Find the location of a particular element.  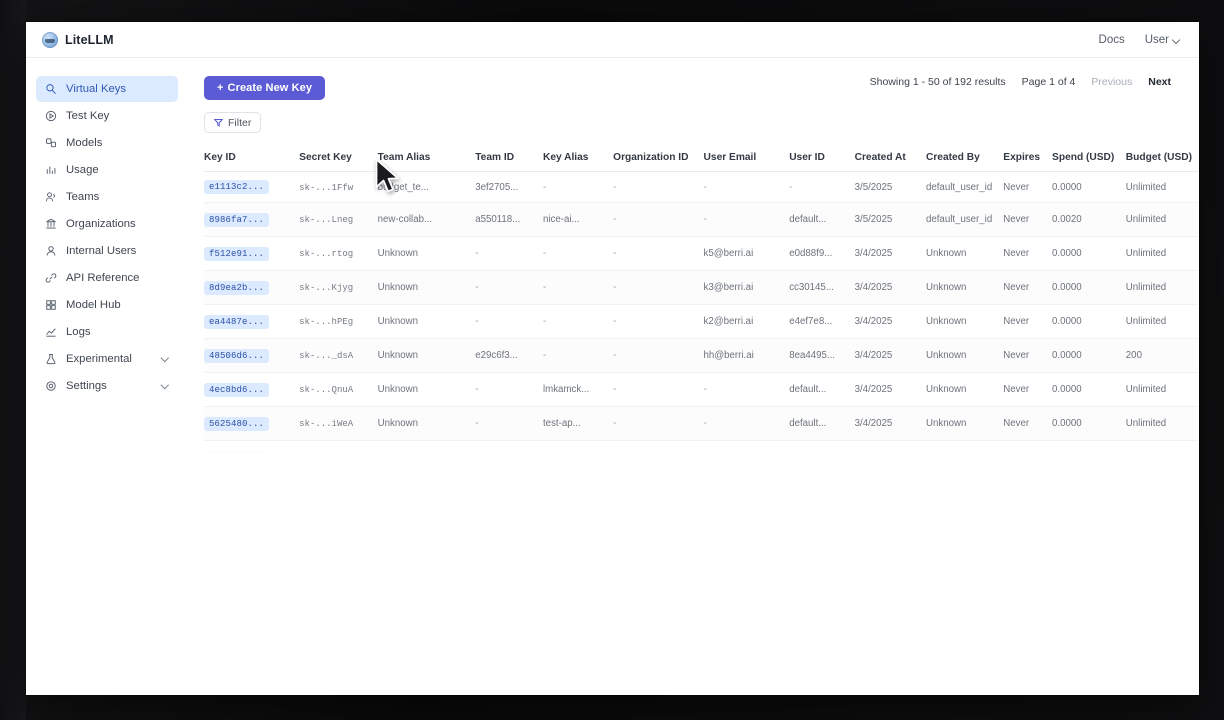

column-header-expires: Expires is located at coordinates (1028, 158).